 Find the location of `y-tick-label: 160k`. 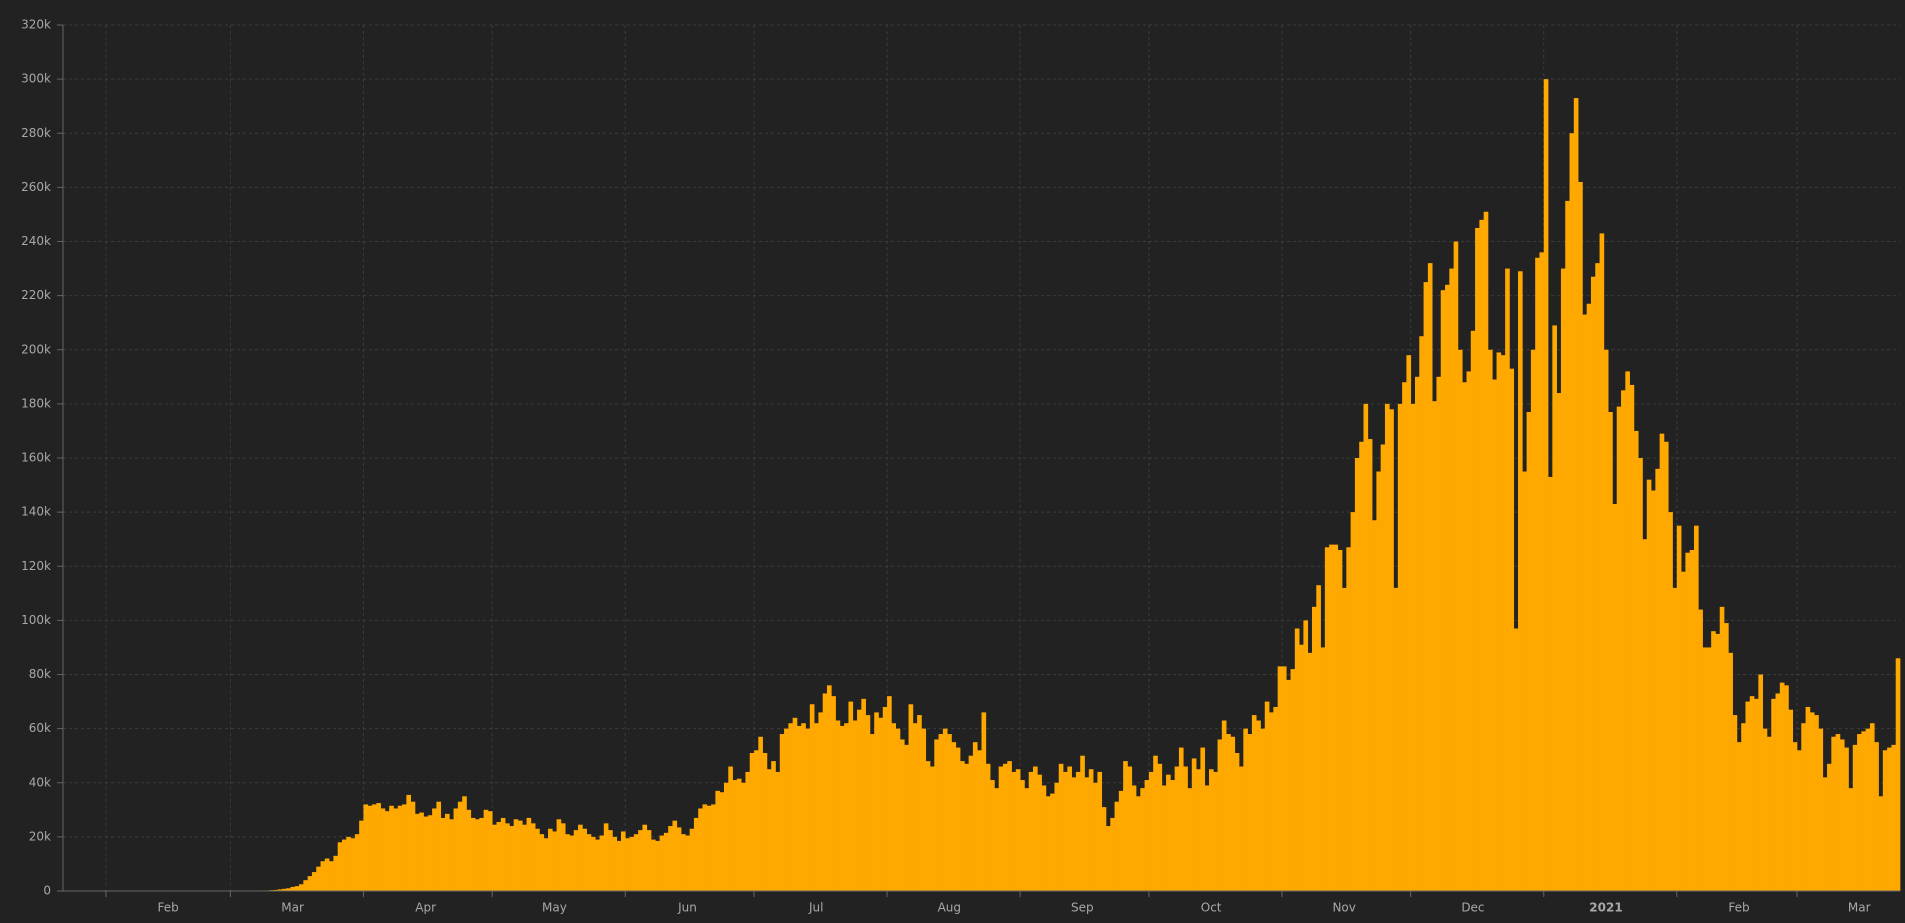

y-tick-label: 160k is located at coordinates (36, 458).